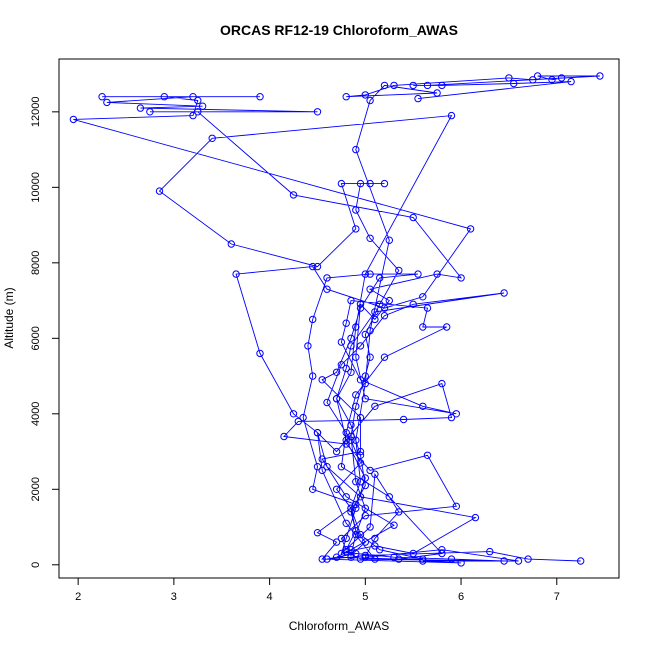  What do you see at coordinates (36, 489) in the screenshot?
I see `y-tick-label: 2000` at bounding box center [36, 489].